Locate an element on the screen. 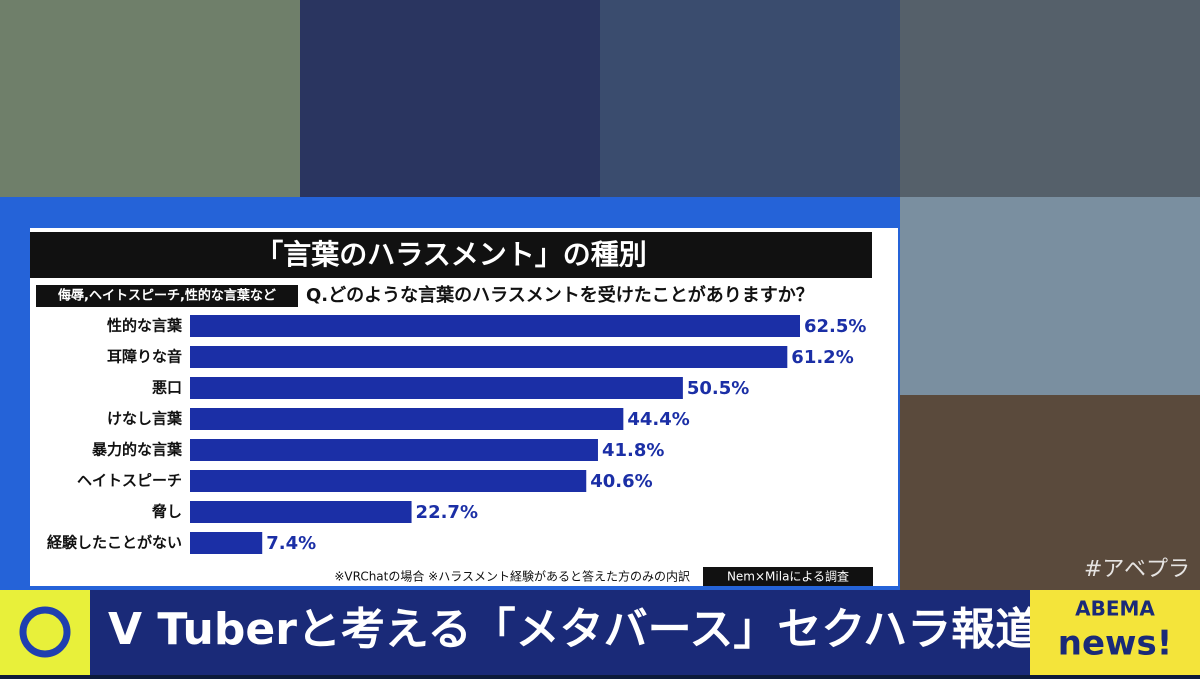 The height and width of the screenshot is (679, 1200). source-box is located at coordinates (788, 576).